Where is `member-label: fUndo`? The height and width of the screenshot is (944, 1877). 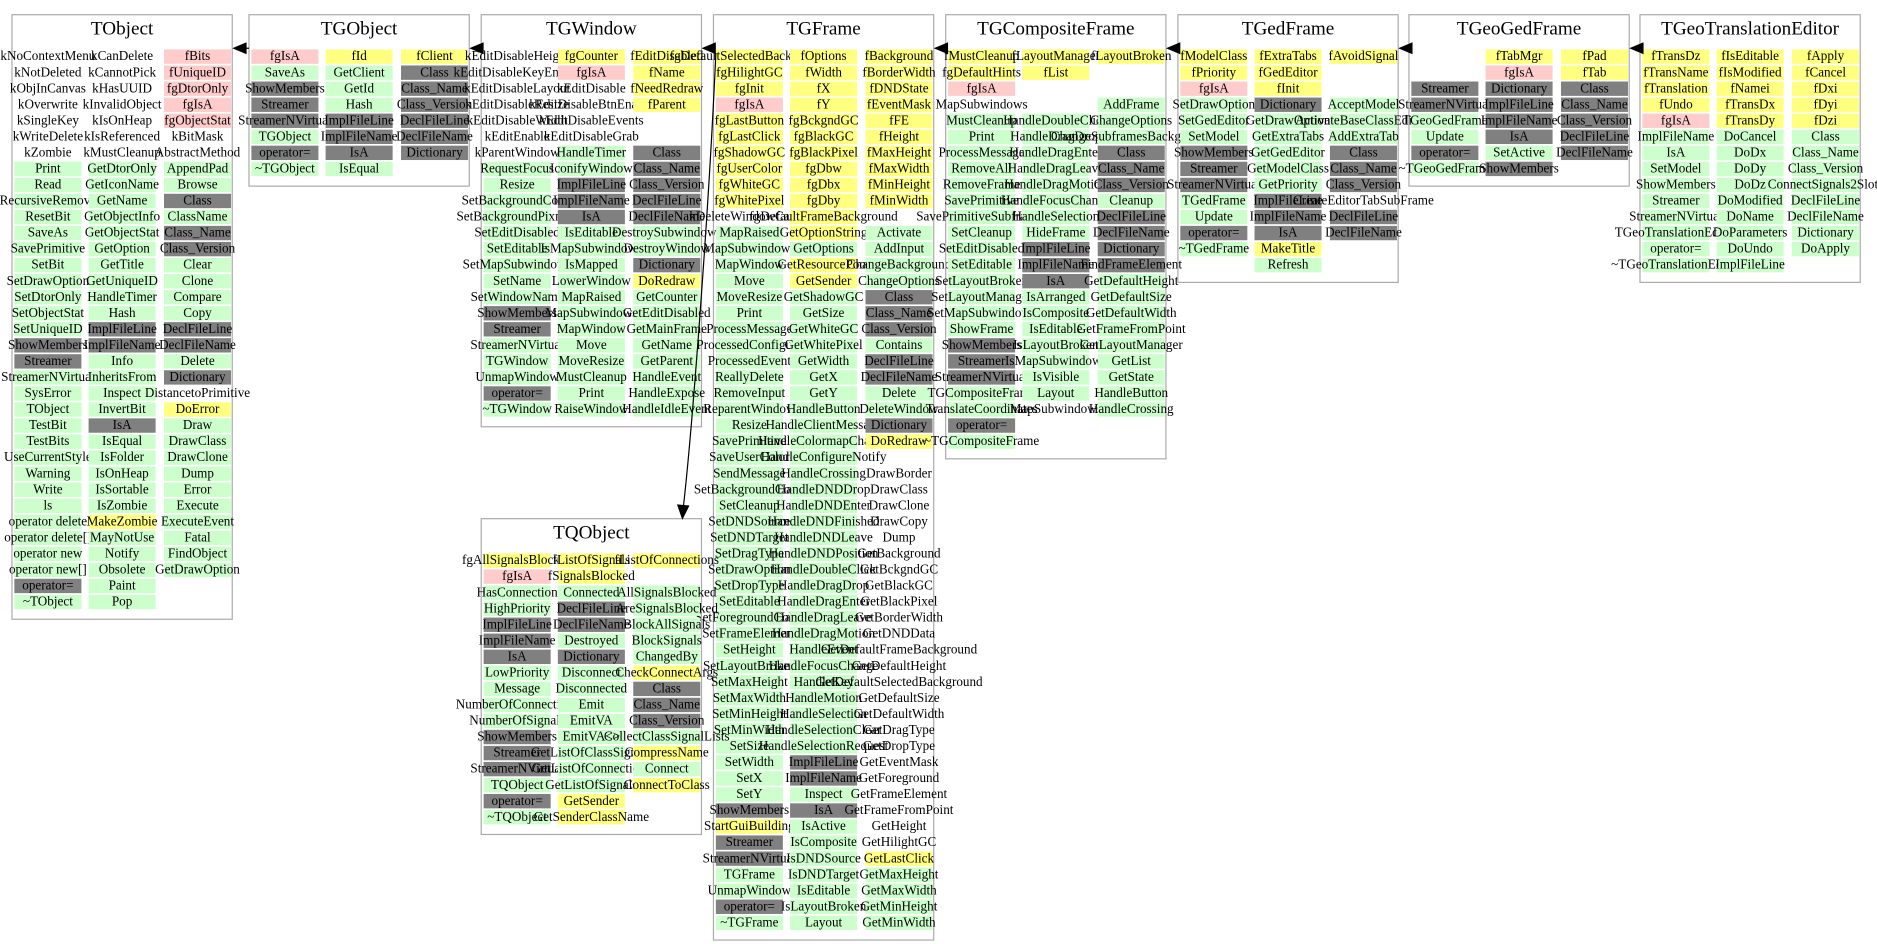
member-label: fUndo is located at coordinates (1676, 103).